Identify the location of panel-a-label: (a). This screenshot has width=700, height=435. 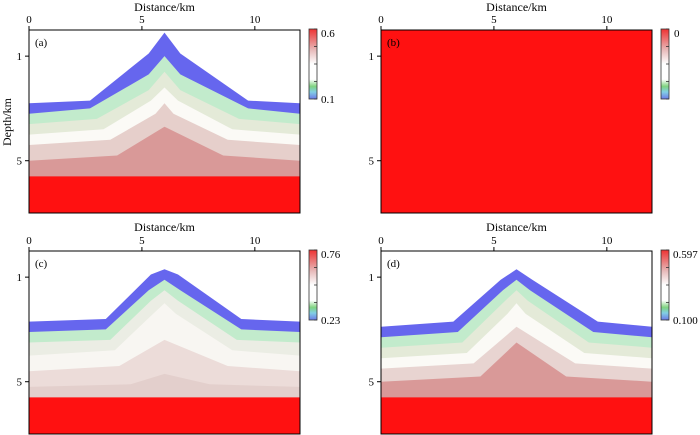
(41, 43).